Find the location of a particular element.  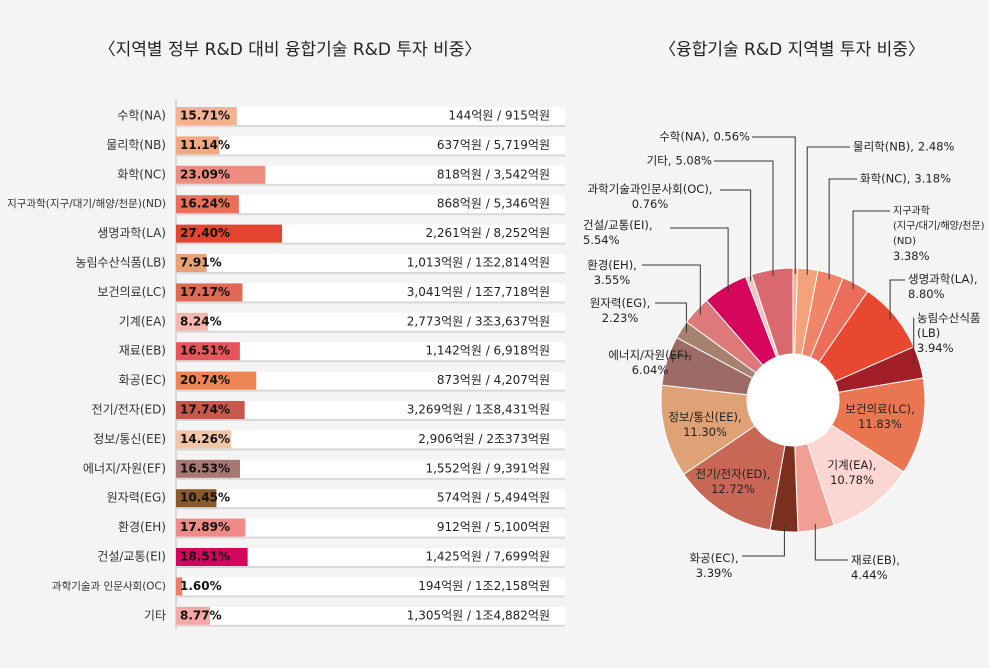

category-label: 에너지/자원(EF) is located at coordinates (124, 468).